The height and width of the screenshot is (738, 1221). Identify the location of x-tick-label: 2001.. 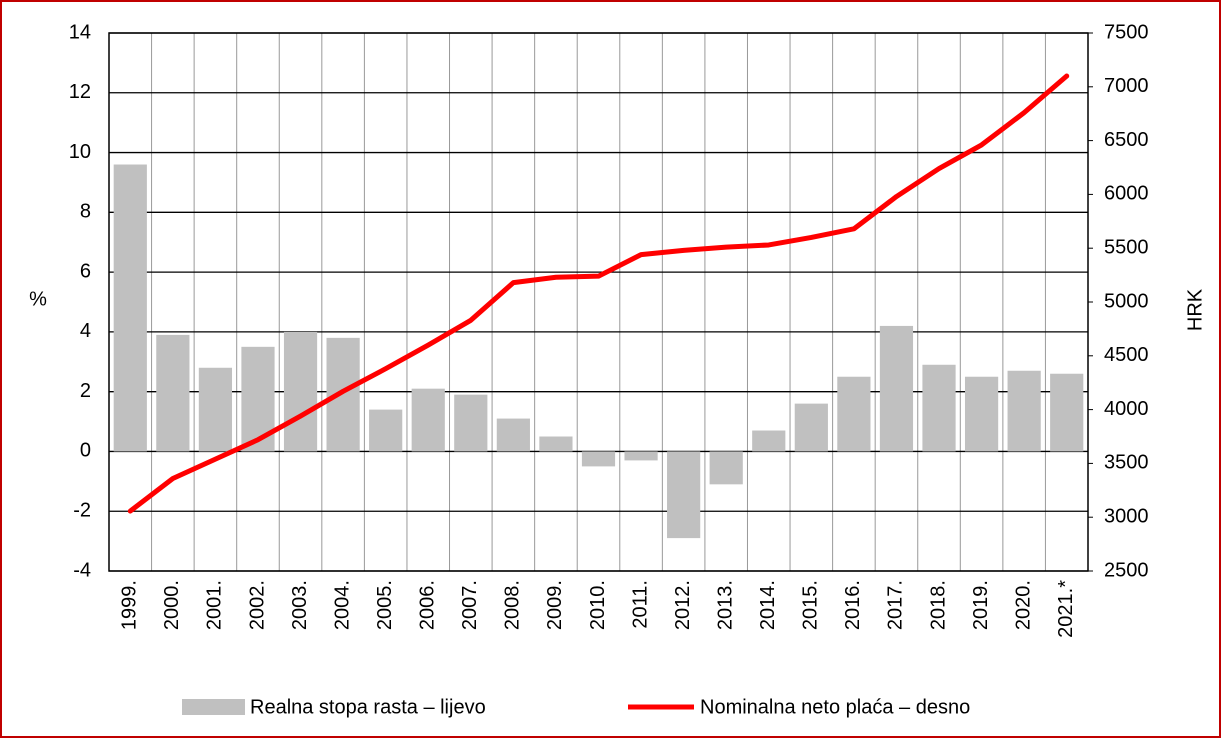
(215, 605).